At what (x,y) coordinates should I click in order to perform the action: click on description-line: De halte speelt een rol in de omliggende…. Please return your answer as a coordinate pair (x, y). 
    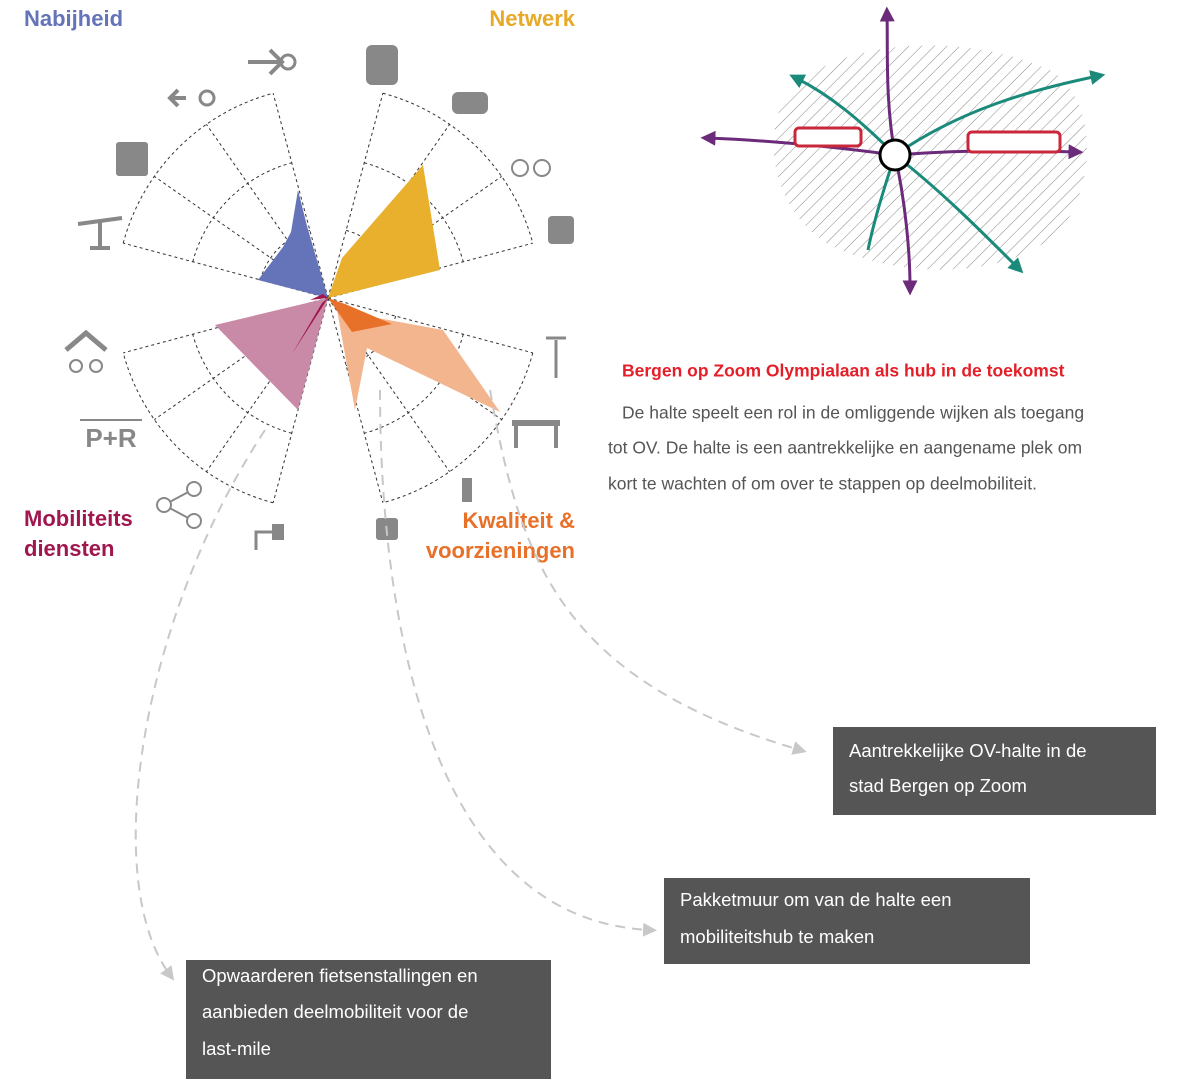
    Looking at the image, I should click on (853, 413).